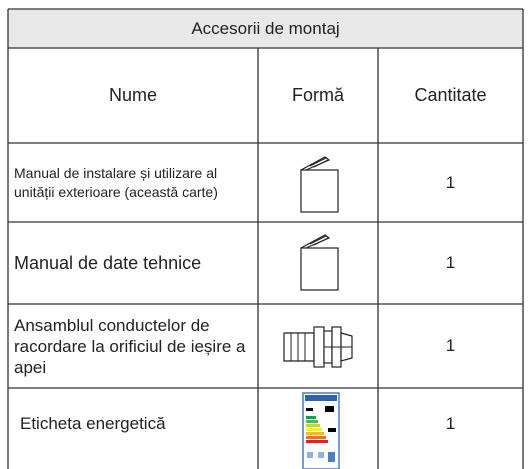 The width and height of the screenshot is (531, 469). What do you see at coordinates (93, 423) in the screenshot?
I see `name-cell: Eticheta energetică` at bounding box center [93, 423].